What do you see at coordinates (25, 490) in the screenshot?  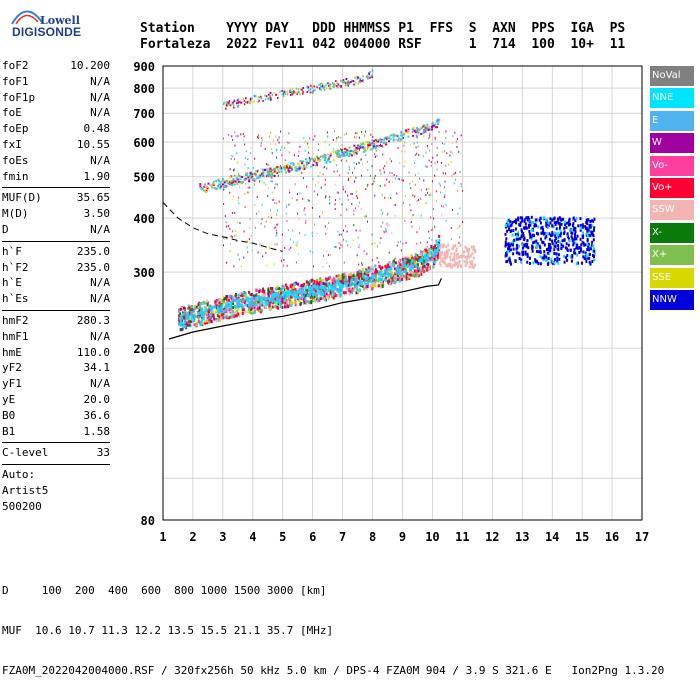 I see `param-note: Artist5` at bounding box center [25, 490].